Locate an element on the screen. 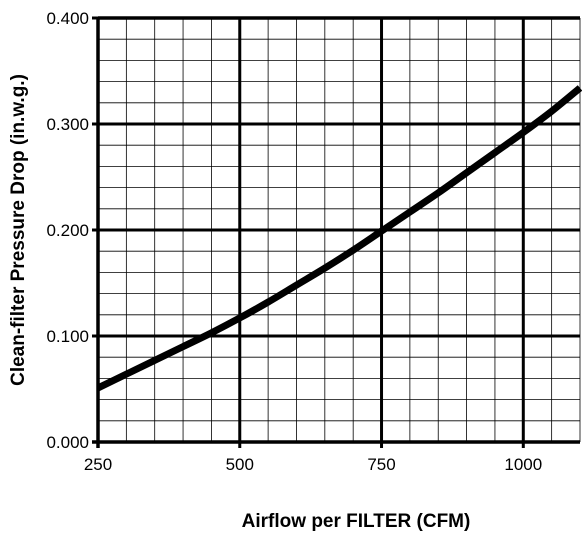  y-tick-label: 0.200 is located at coordinates (67, 230).